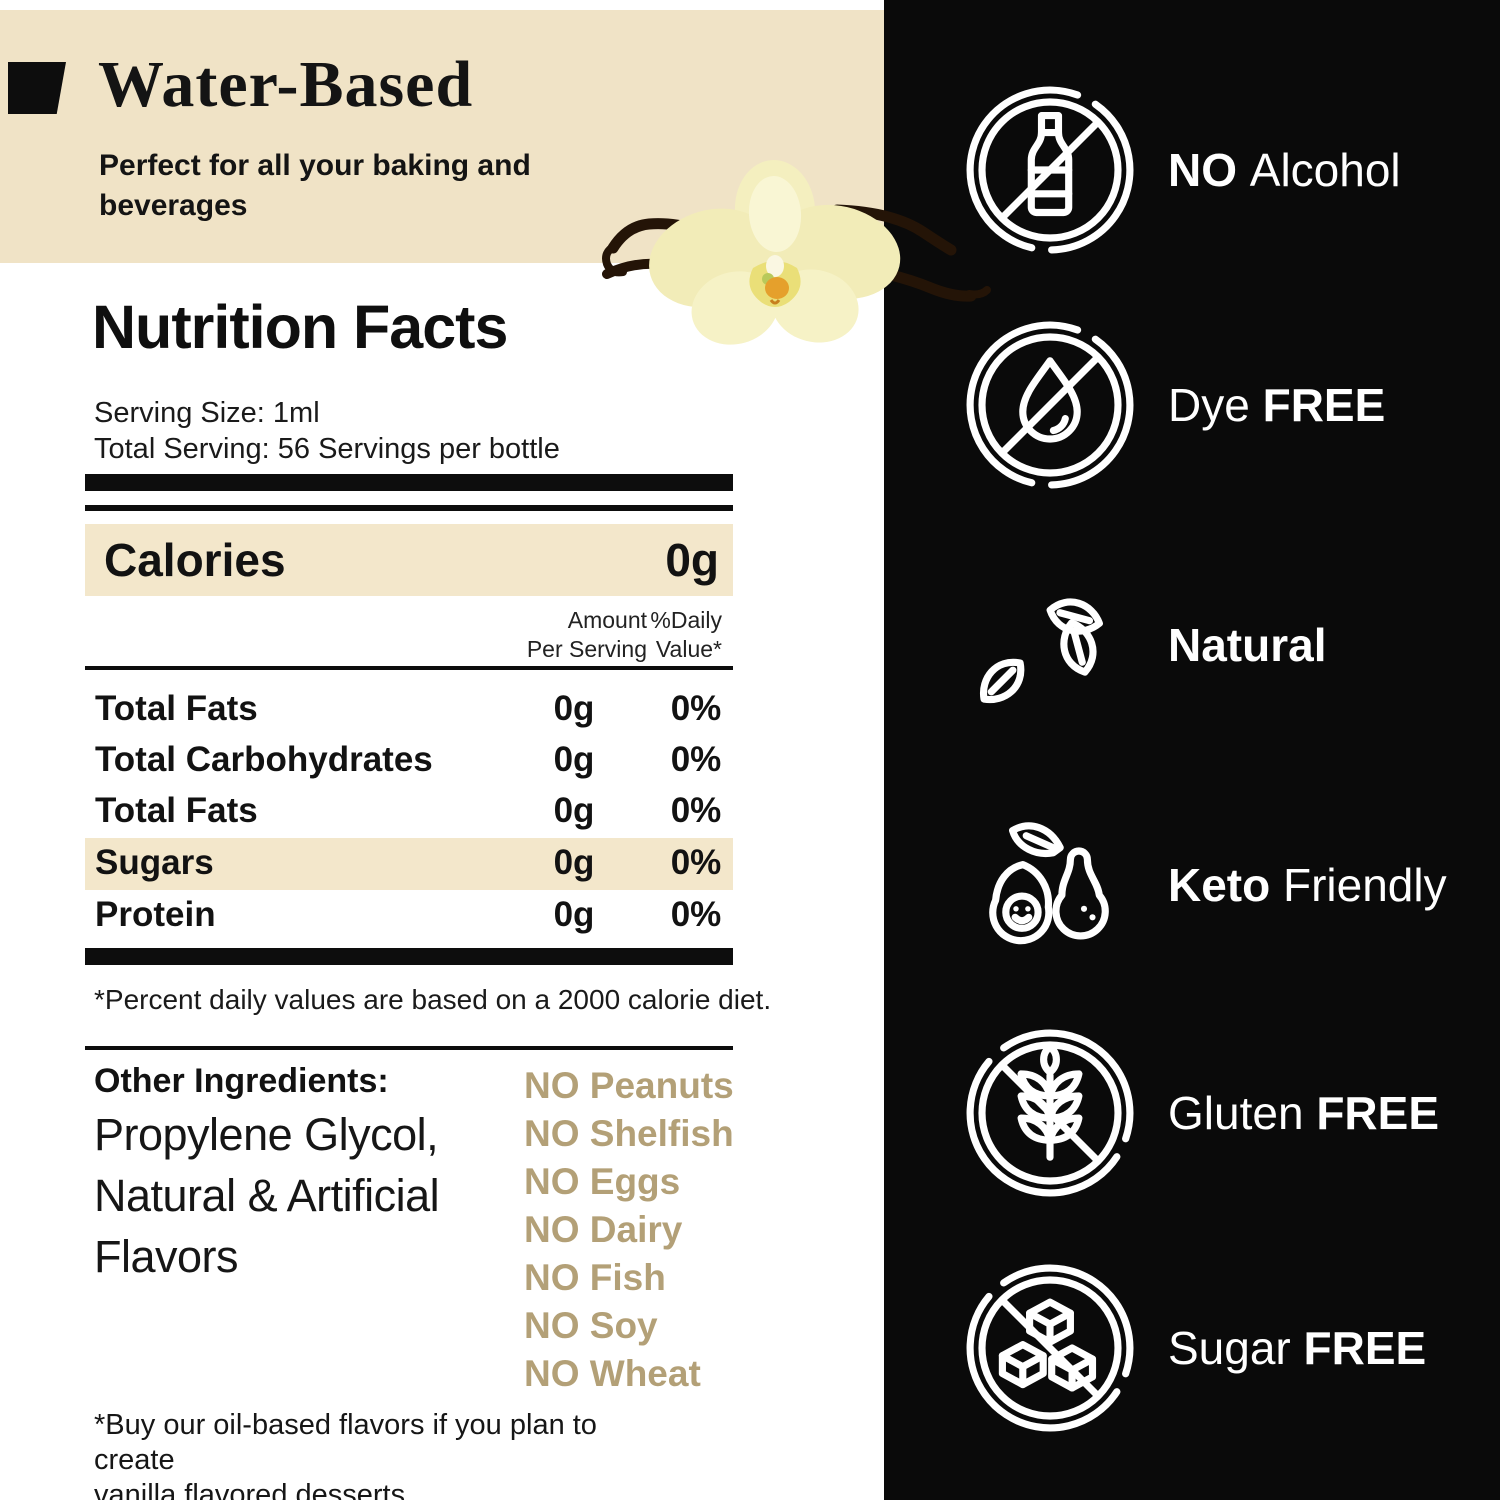  What do you see at coordinates (1050, 1348) in the screenshot?
I see `sugar-free-icon` at bounding box center [1050, 1348].